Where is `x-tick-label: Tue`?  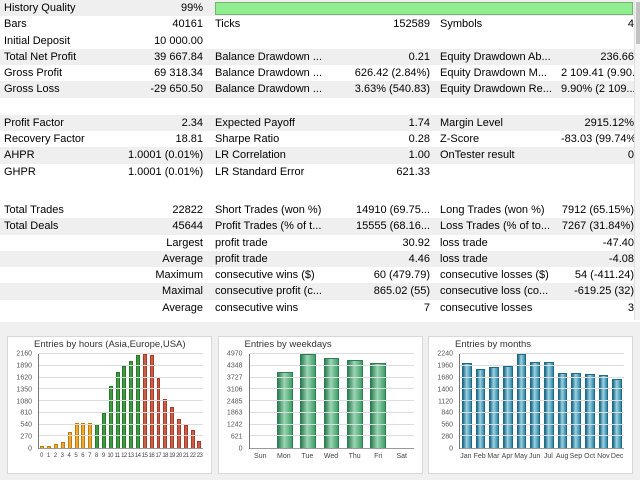
x-tick-label: Tue is located at coordinates (307, 456).